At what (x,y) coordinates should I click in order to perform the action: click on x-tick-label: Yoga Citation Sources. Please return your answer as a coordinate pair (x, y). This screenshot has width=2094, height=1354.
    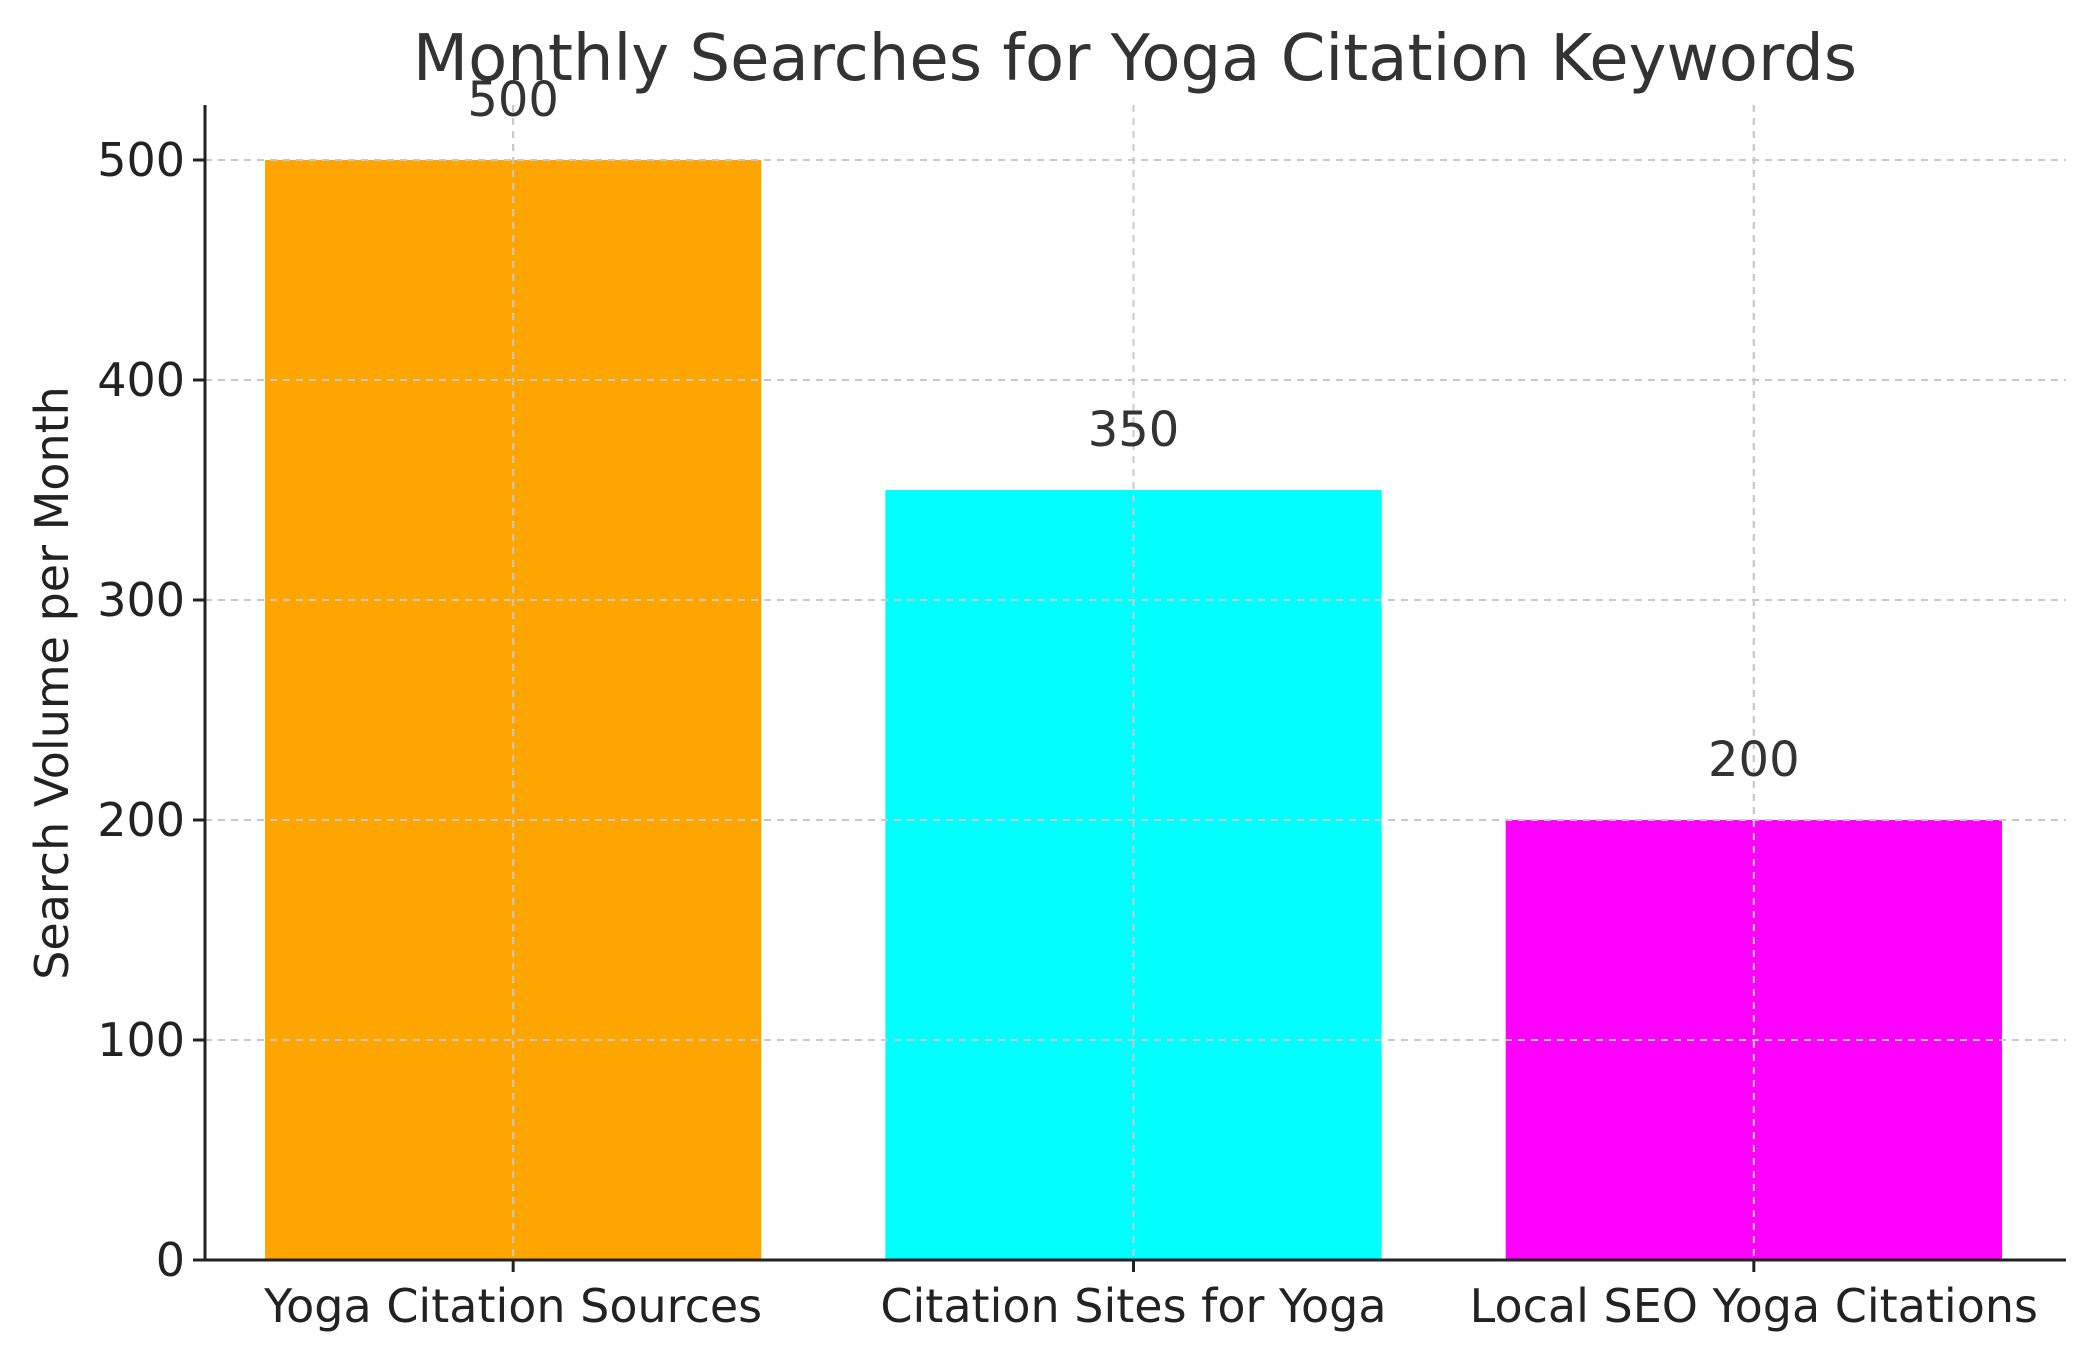
    Looking at the image, I should click on (512, 1306).